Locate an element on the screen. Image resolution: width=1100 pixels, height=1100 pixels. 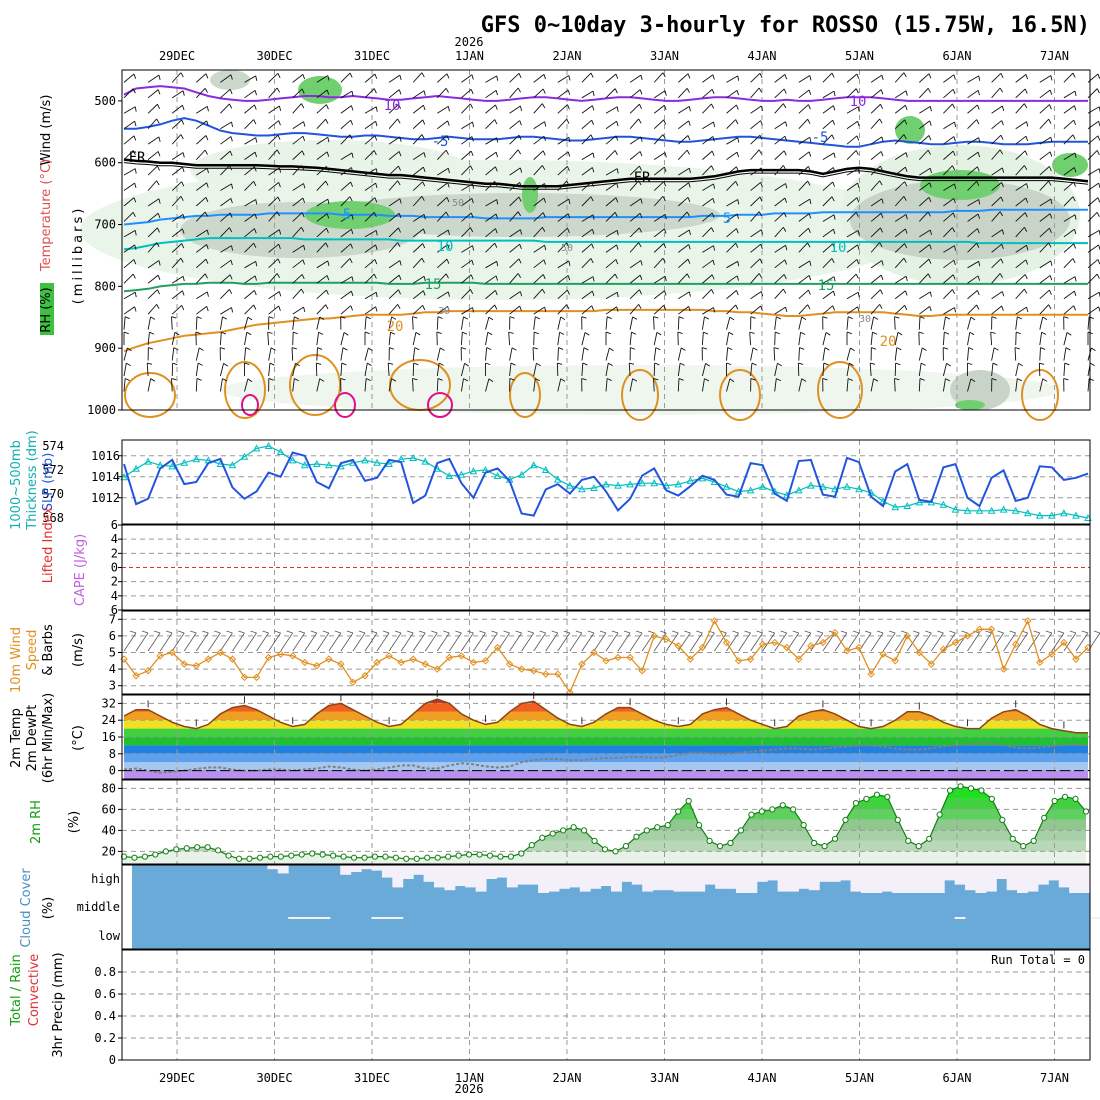
contour-label: -5 is located at coordinates (440, 142).